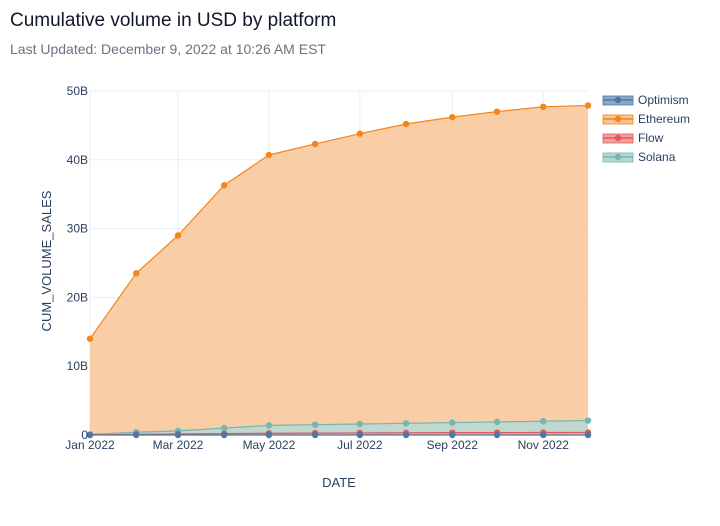 The height and width of the screenshot is (526, 720). Describe the element at coordinates (84, 435) in the screenshot. I see `y-tick-label: 0` at that location.